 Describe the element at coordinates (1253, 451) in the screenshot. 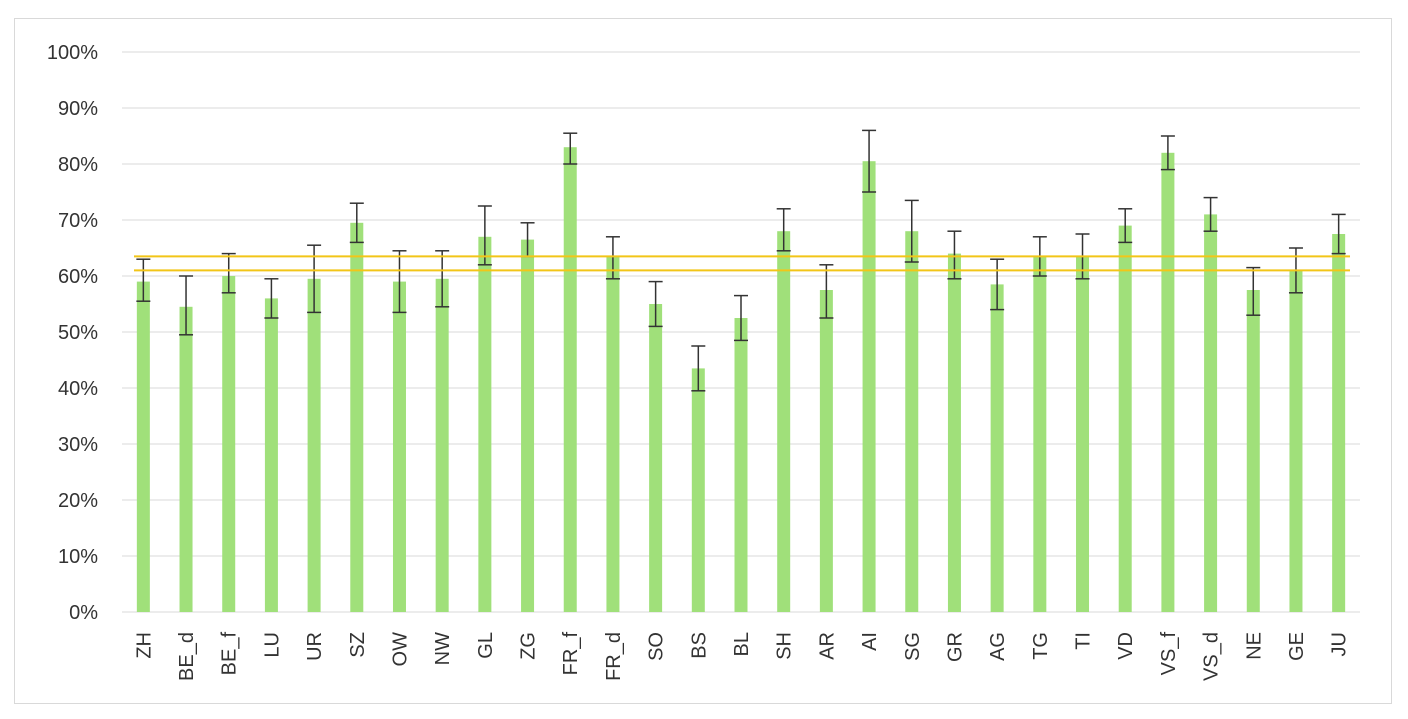

I see `bar-NE` at that location.